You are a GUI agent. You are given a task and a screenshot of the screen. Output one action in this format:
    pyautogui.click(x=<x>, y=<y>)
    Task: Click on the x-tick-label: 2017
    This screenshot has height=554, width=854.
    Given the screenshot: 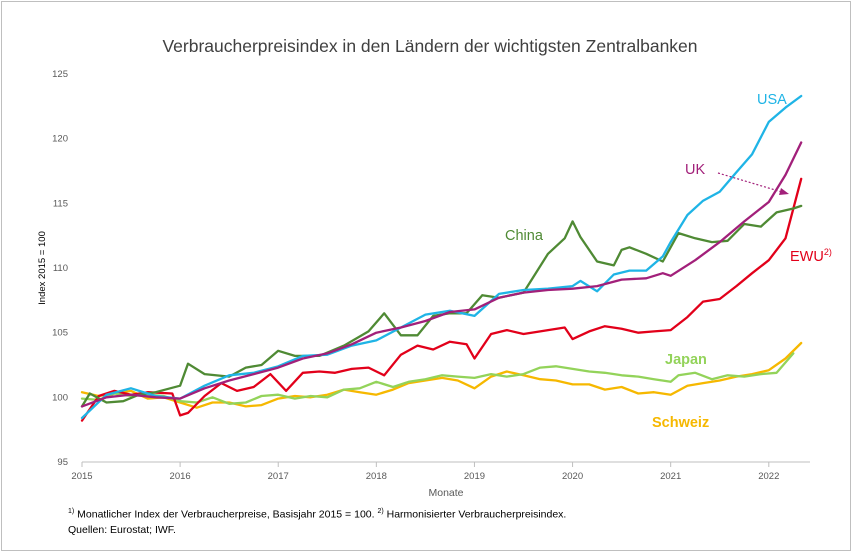 What is the action you would take?
    pyautogui.click(x=278, y=476)
    